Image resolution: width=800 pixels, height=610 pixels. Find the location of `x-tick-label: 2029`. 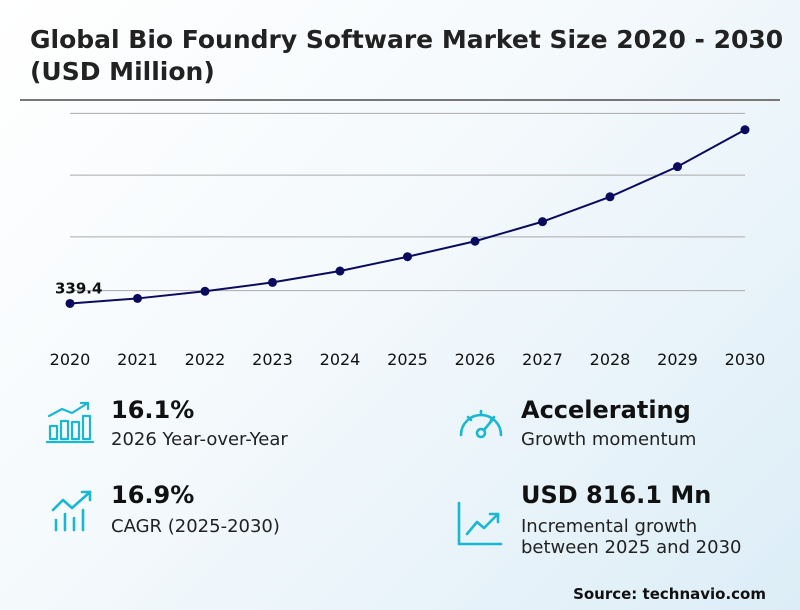

x-tick-label: 2029 is located at coordinates (677, 359).